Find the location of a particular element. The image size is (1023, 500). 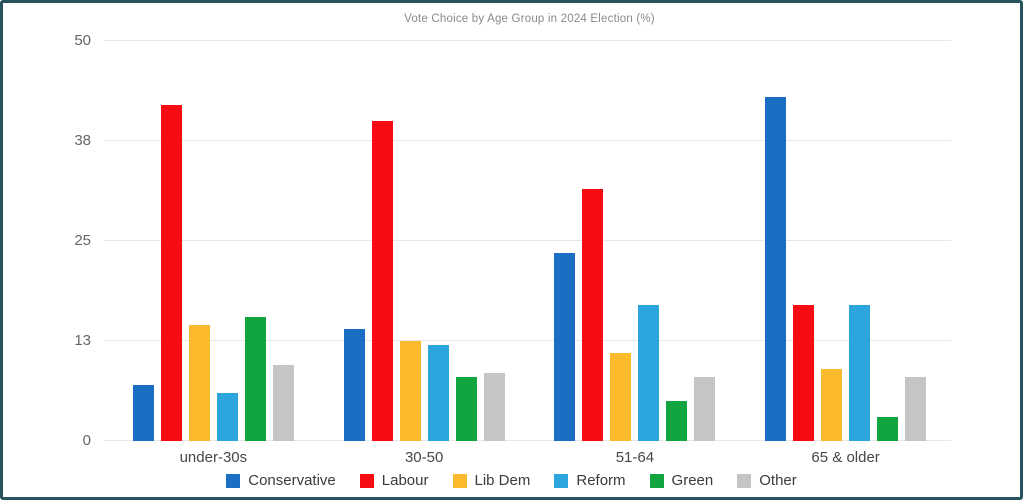

x-axis-label: 51-64 is located at coordinates (635, 457).